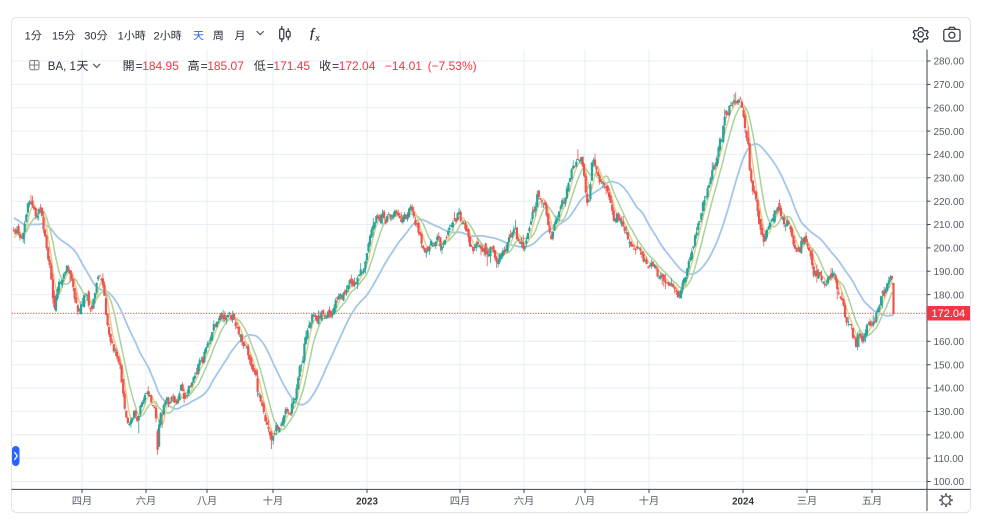 The image size is (984, 526). What do you see at coordinates (949, 482) in the screenshot?
I see `svg-text: 100.00` at bounding box center [949, 482].